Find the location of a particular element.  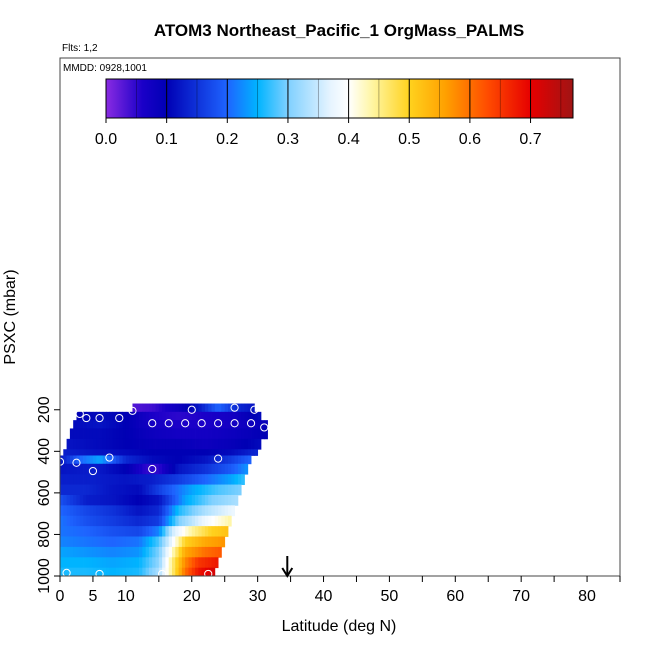

y-tick-label: 400 is located at coordinates (44, 451).